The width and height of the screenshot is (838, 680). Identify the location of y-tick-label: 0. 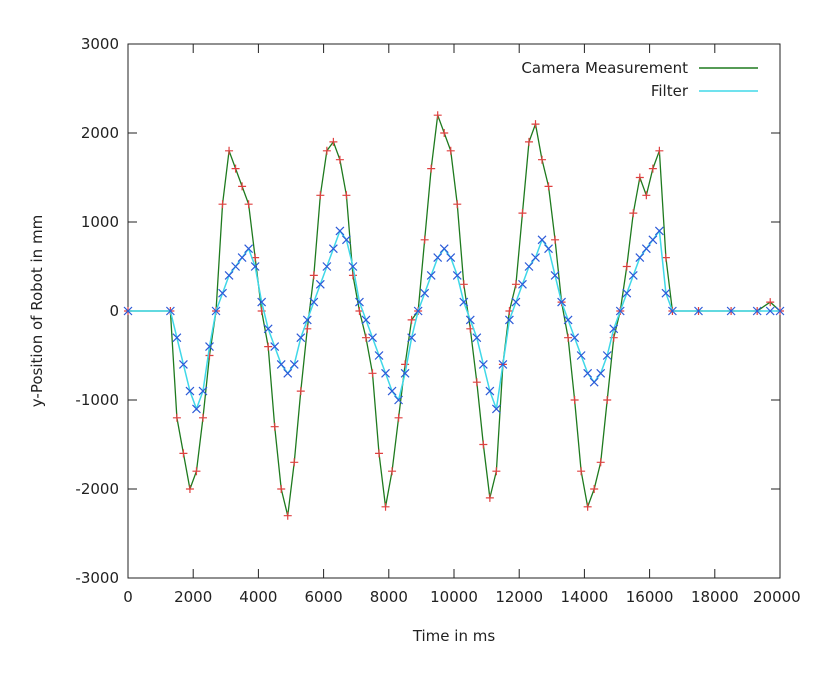
(114, 311).